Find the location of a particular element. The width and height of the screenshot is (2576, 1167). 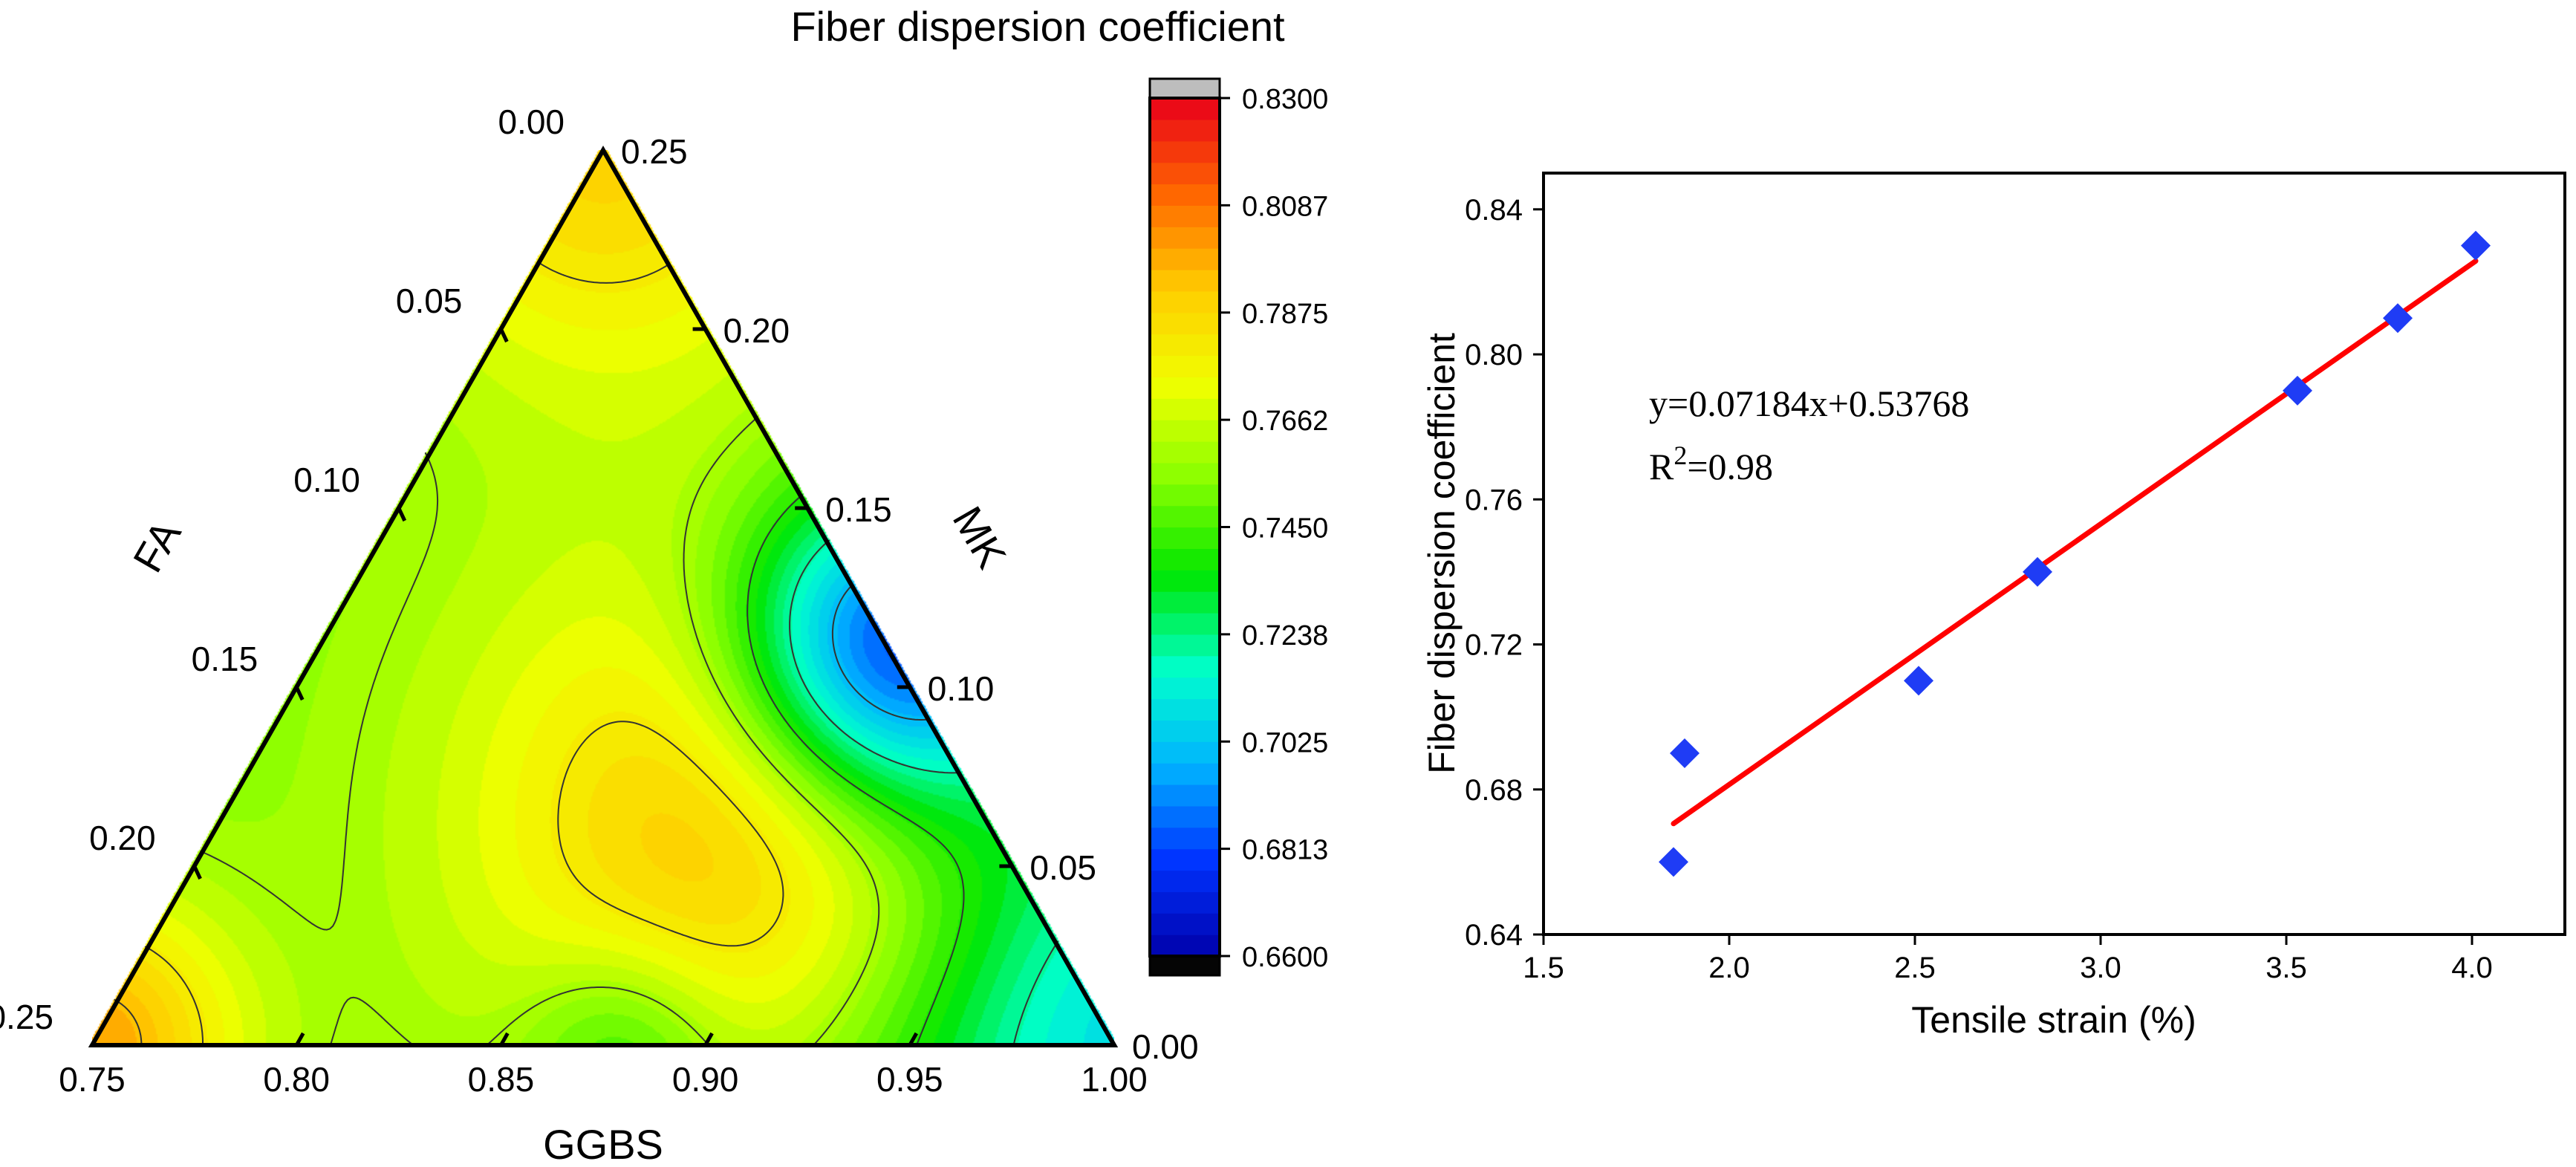

r-squared: R2=0.98 is located at coordinates (1711, 464).